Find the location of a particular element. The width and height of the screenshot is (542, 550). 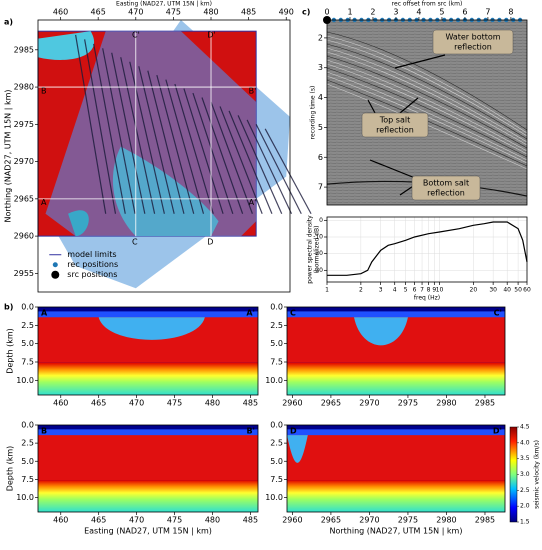

x-tick-label: 460 is located at coordinates (60, 403).